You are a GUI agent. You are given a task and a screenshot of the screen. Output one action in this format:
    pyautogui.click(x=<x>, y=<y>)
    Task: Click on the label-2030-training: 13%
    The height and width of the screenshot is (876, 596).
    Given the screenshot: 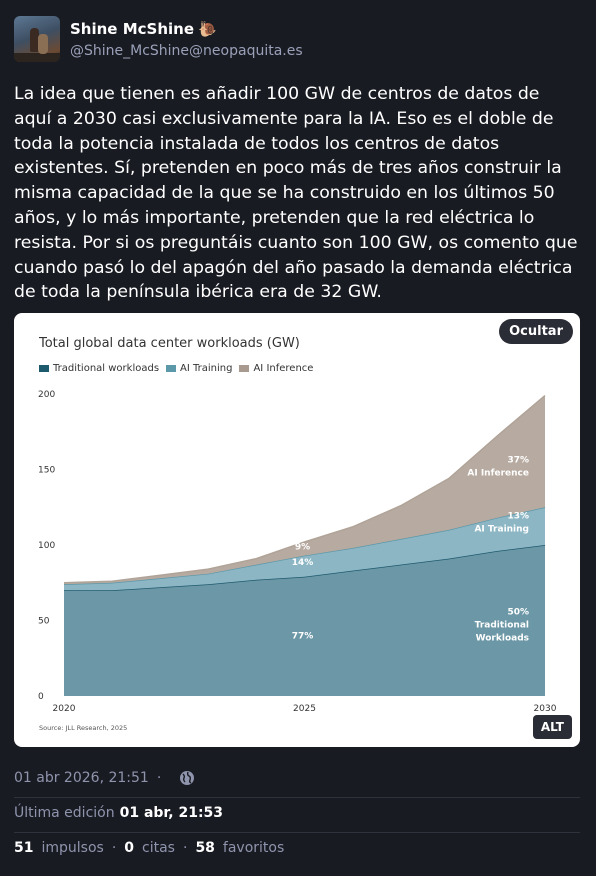 What is the action you would take?
    pyautogui.click(x=518, y=517)
    